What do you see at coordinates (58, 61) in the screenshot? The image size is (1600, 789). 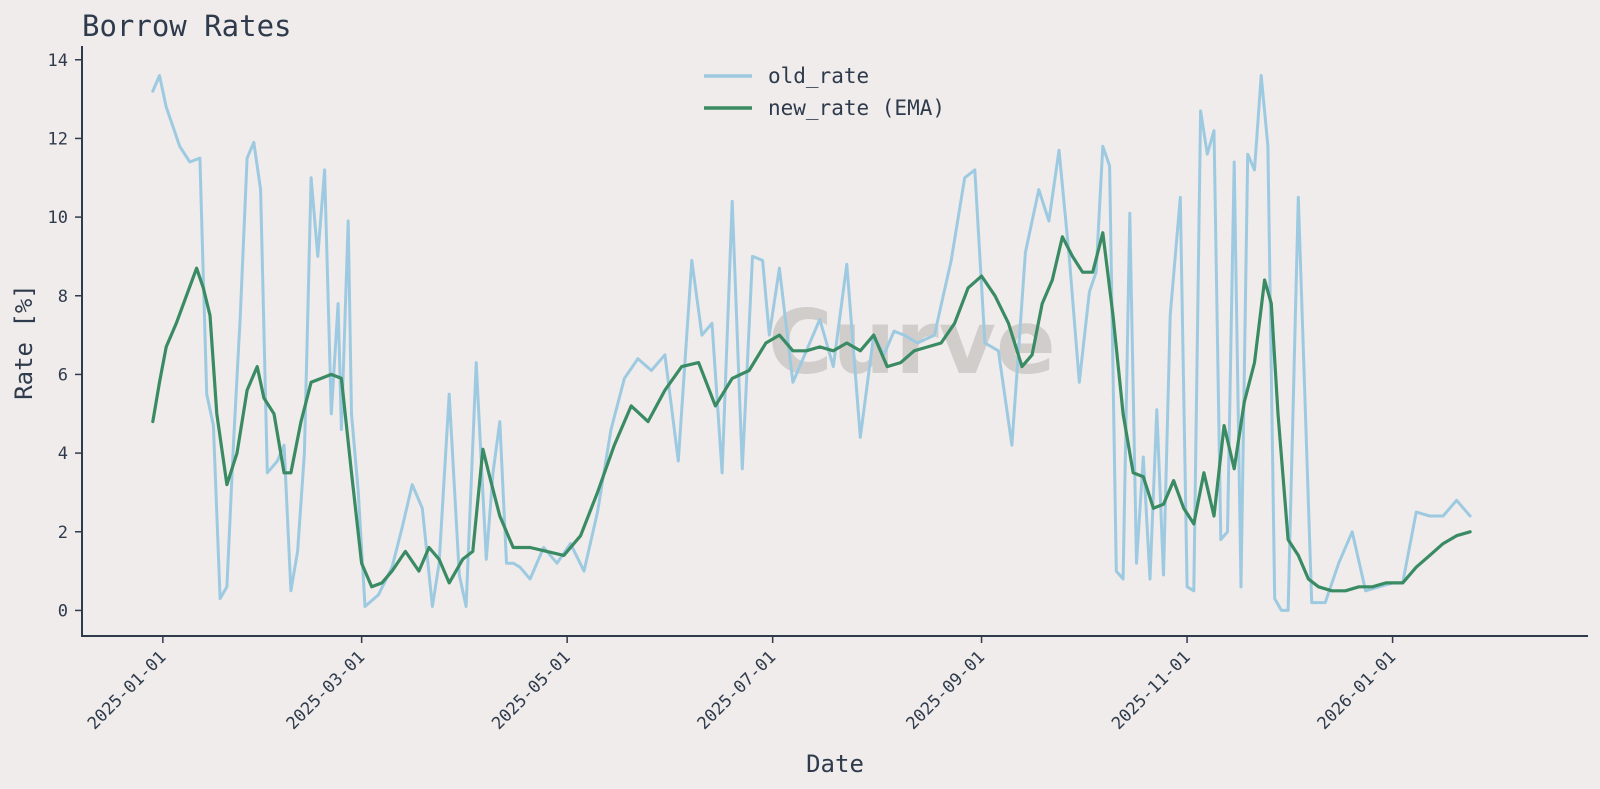 I see `y-tick-label: 14` at bounding box center [58, 61].